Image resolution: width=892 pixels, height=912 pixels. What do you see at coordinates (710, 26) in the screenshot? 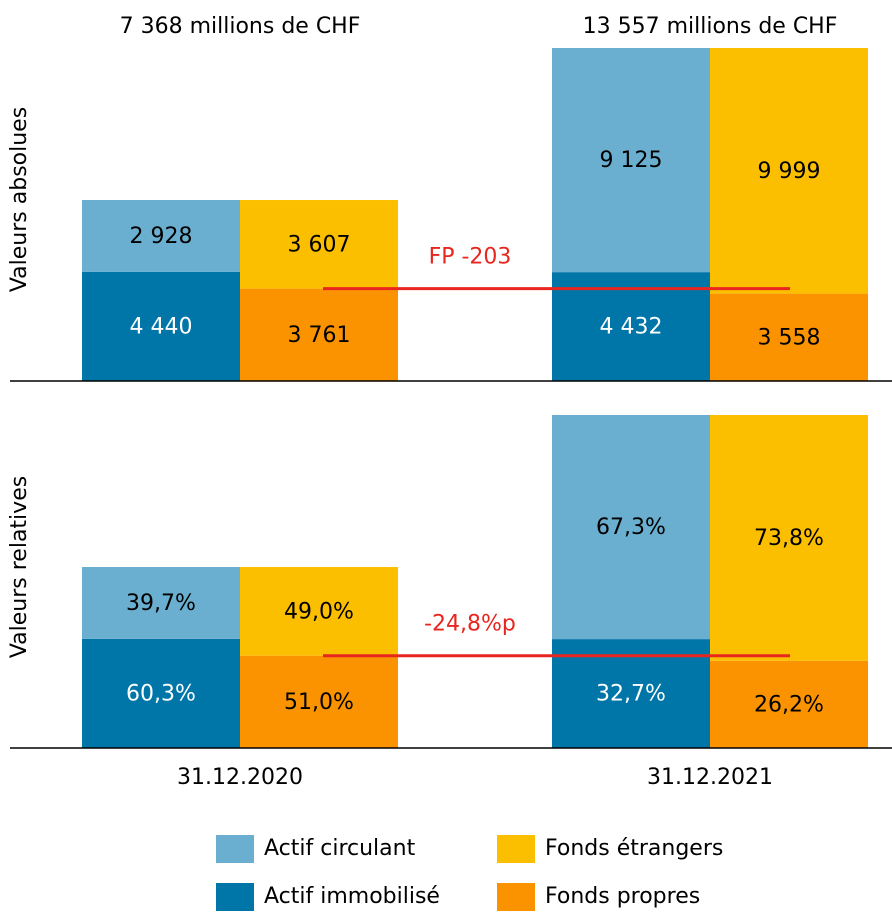
I see `total-label: 13 557 millions de CHF` at bounding box center [710, 26].